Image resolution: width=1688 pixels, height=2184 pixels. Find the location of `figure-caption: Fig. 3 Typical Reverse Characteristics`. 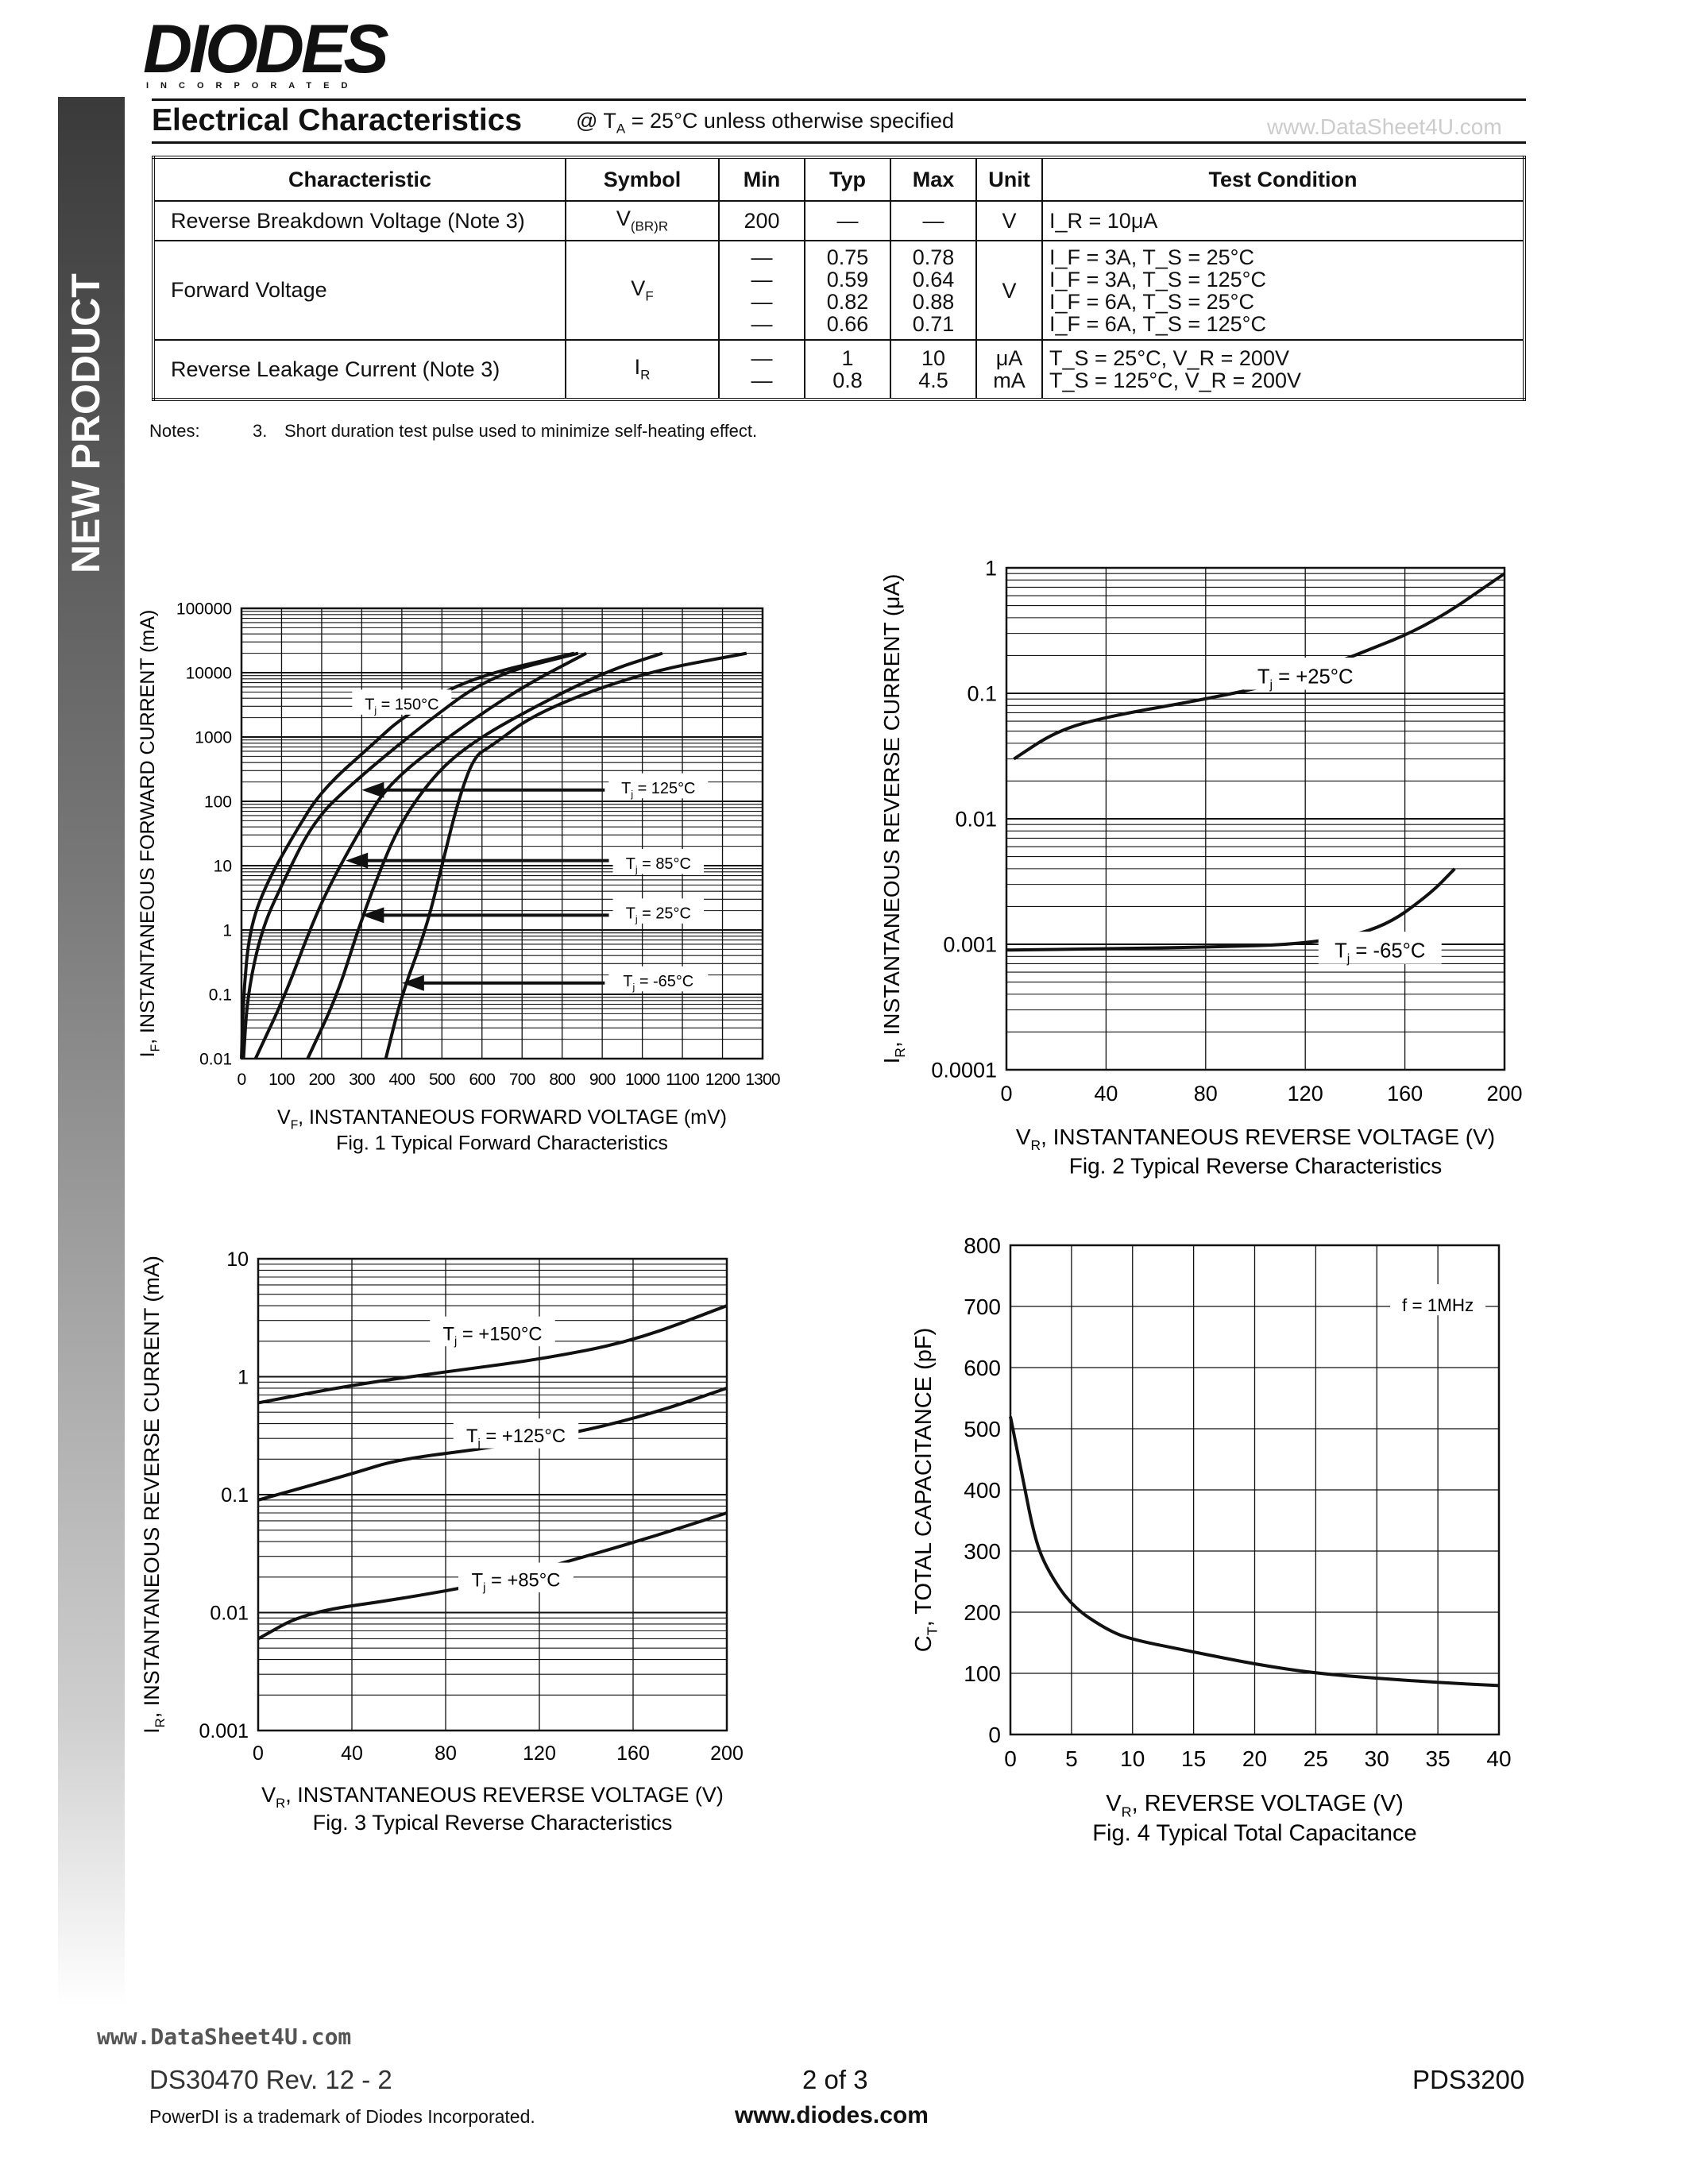

figure-caption: Fig. 3 Typical Reverse Characteristics is located at coordinates (493, 1823).